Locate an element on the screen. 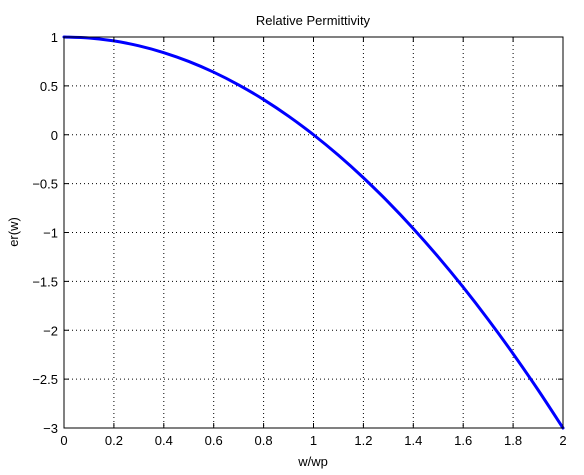 This screenshot has width=584, height=475. y-tick-label: −2 is located at coordinates (50, 330).